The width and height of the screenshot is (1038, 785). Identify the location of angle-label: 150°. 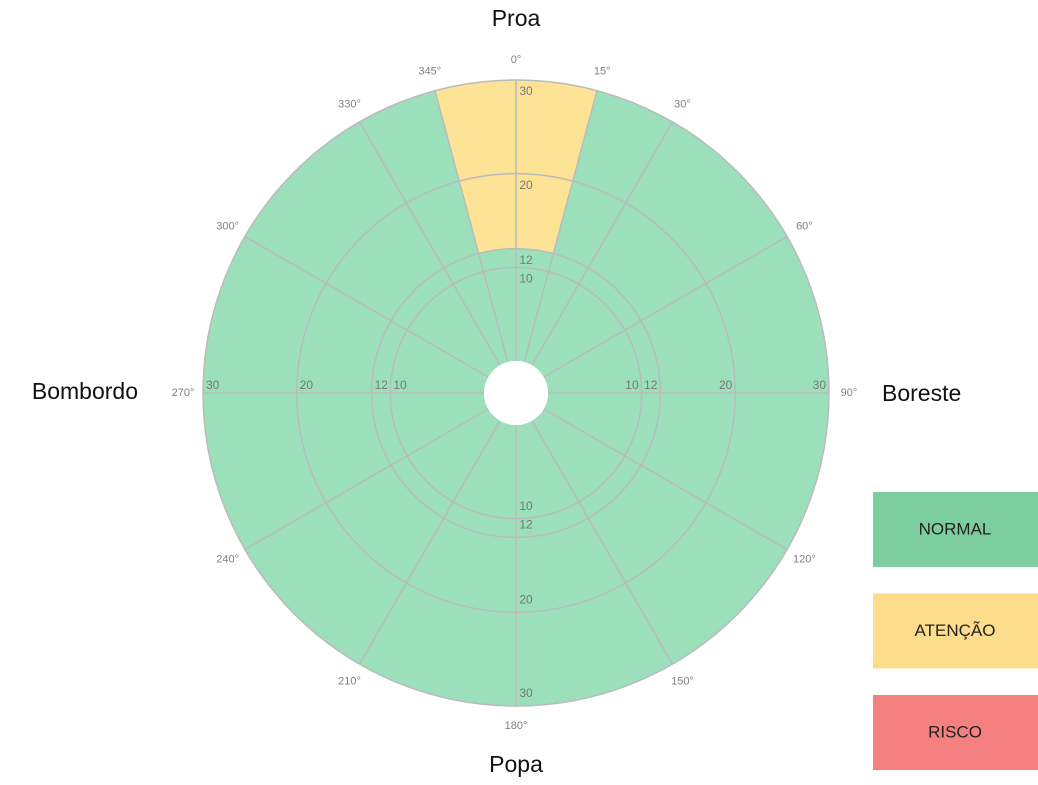
(682, 681).